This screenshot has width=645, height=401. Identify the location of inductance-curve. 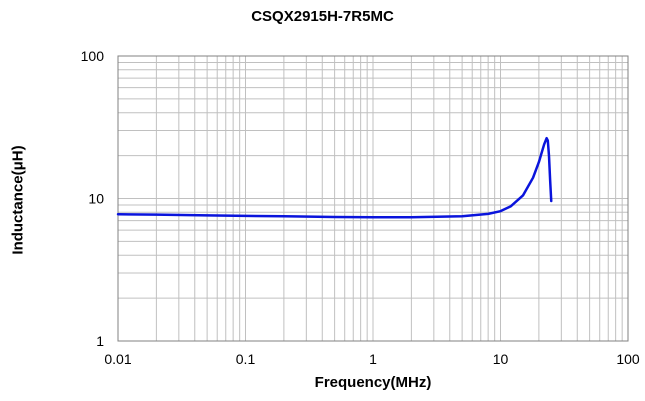
(334, 177).